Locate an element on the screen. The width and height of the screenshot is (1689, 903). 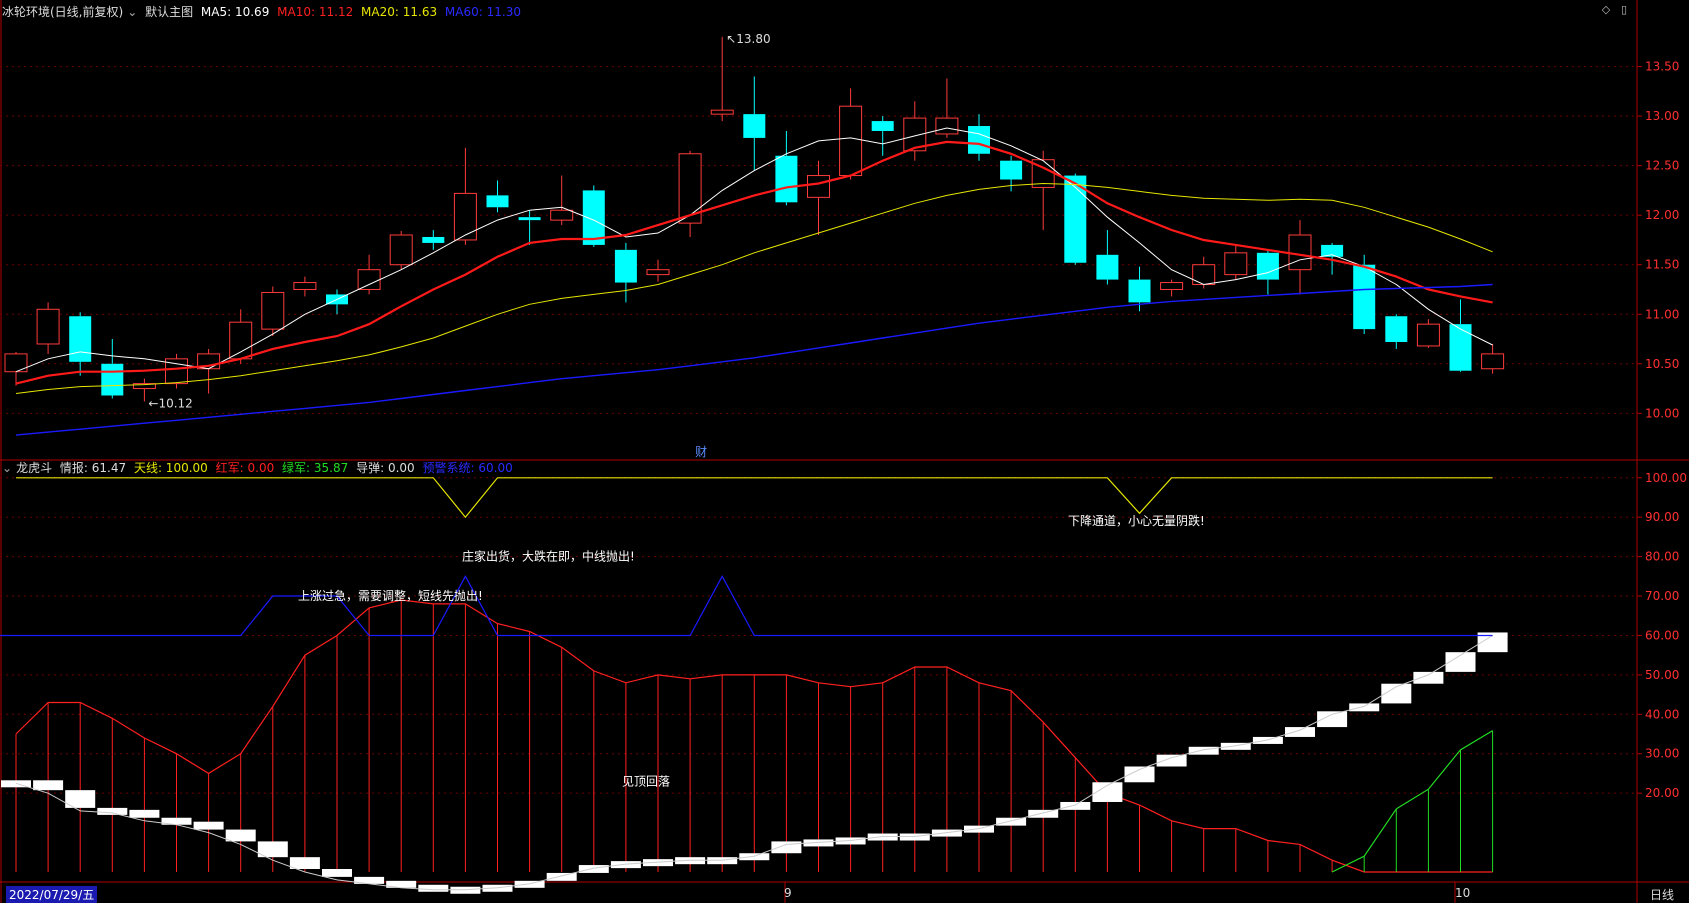
main-chart-label: 默认主图 is located at coordinates (169, 12).